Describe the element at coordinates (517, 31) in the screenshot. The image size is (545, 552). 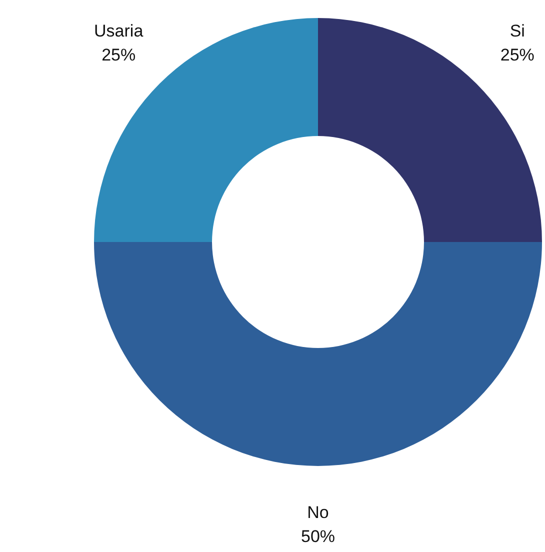
I see `slice-label: Si` at that location.